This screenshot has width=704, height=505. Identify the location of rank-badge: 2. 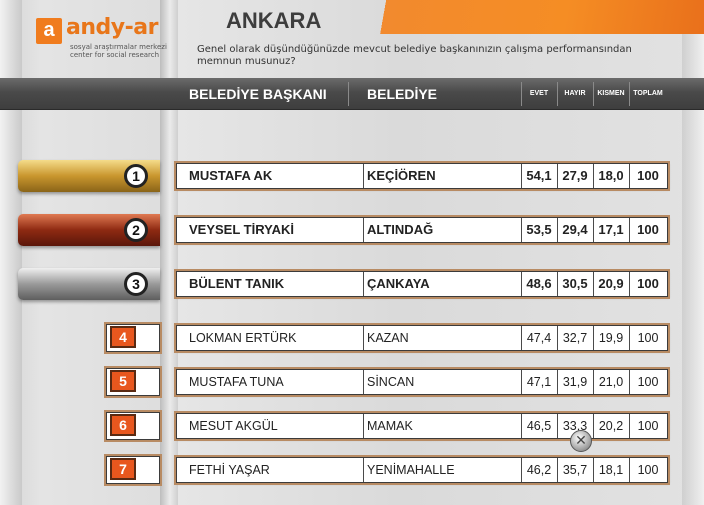
(136, 230).